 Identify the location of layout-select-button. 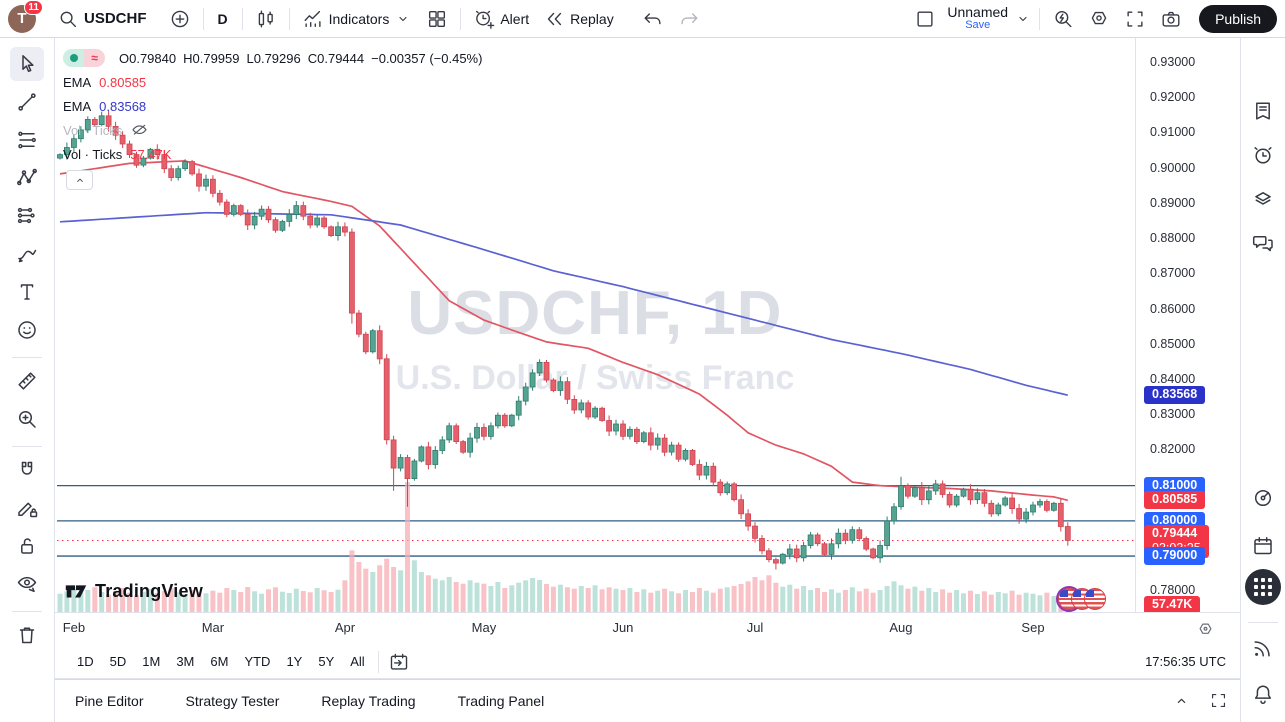
(925, 19).